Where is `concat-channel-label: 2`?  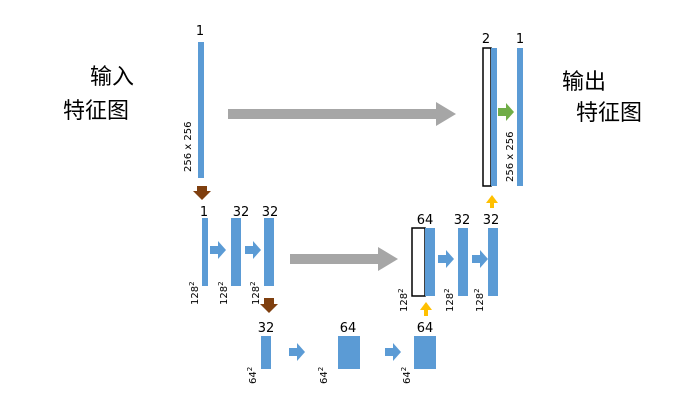
concat-channel-label: 2 is located at coordinates (486, 39).